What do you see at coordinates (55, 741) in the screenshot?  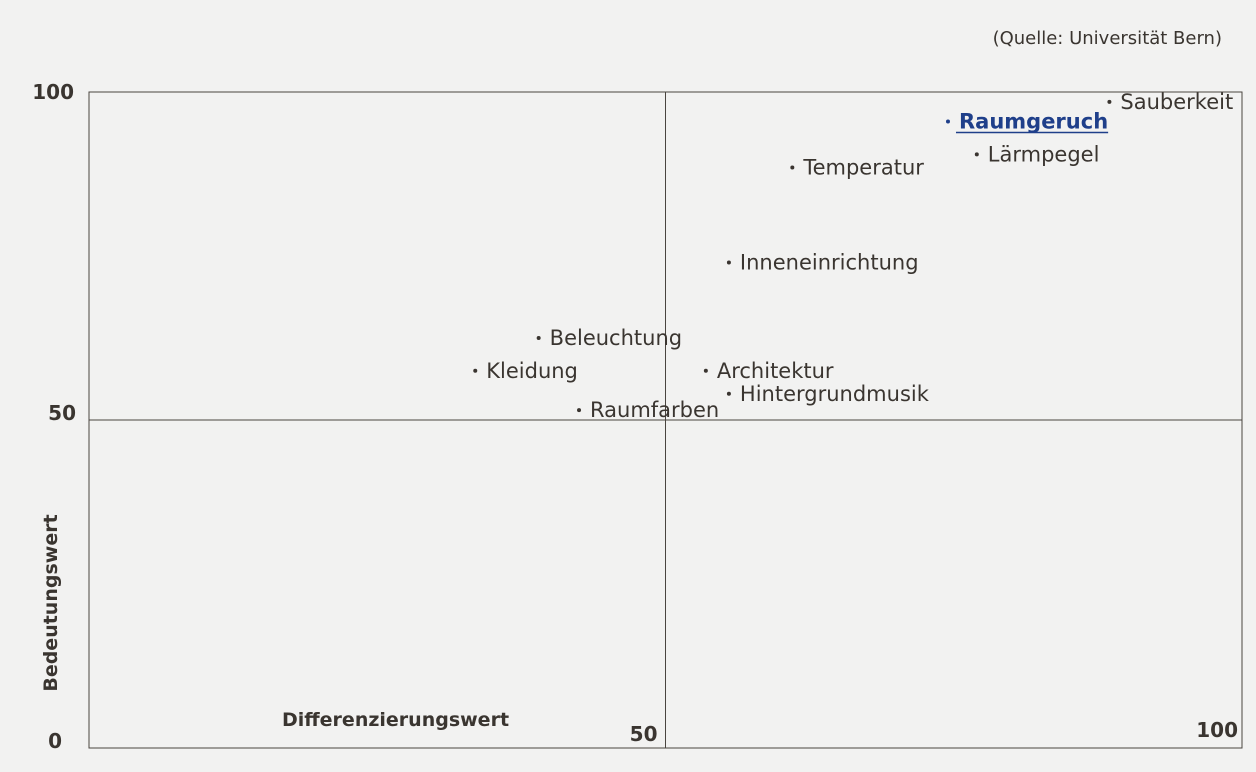 I see `y-tick-label: 0` at bounding box center [55, 741].